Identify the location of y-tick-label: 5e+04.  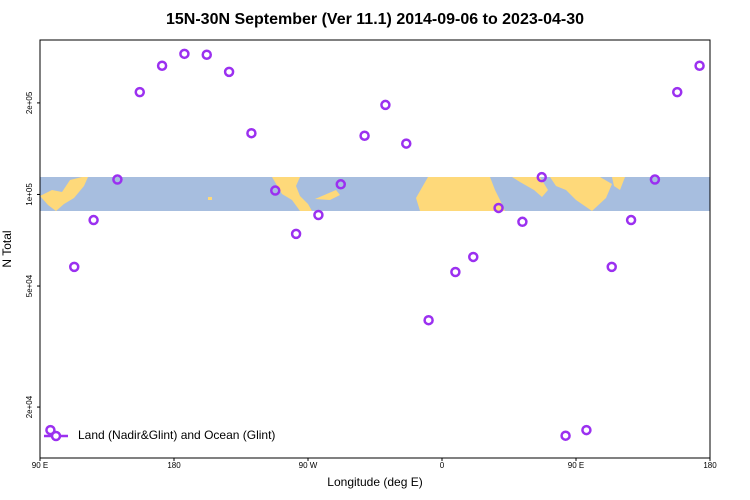
(29, 285).